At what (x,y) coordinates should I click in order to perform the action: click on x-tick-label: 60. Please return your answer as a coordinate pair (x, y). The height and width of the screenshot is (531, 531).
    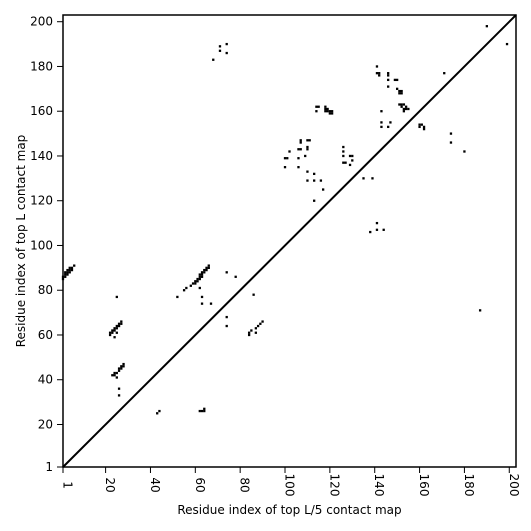
    Looking at the image, I should click on (200, 484).